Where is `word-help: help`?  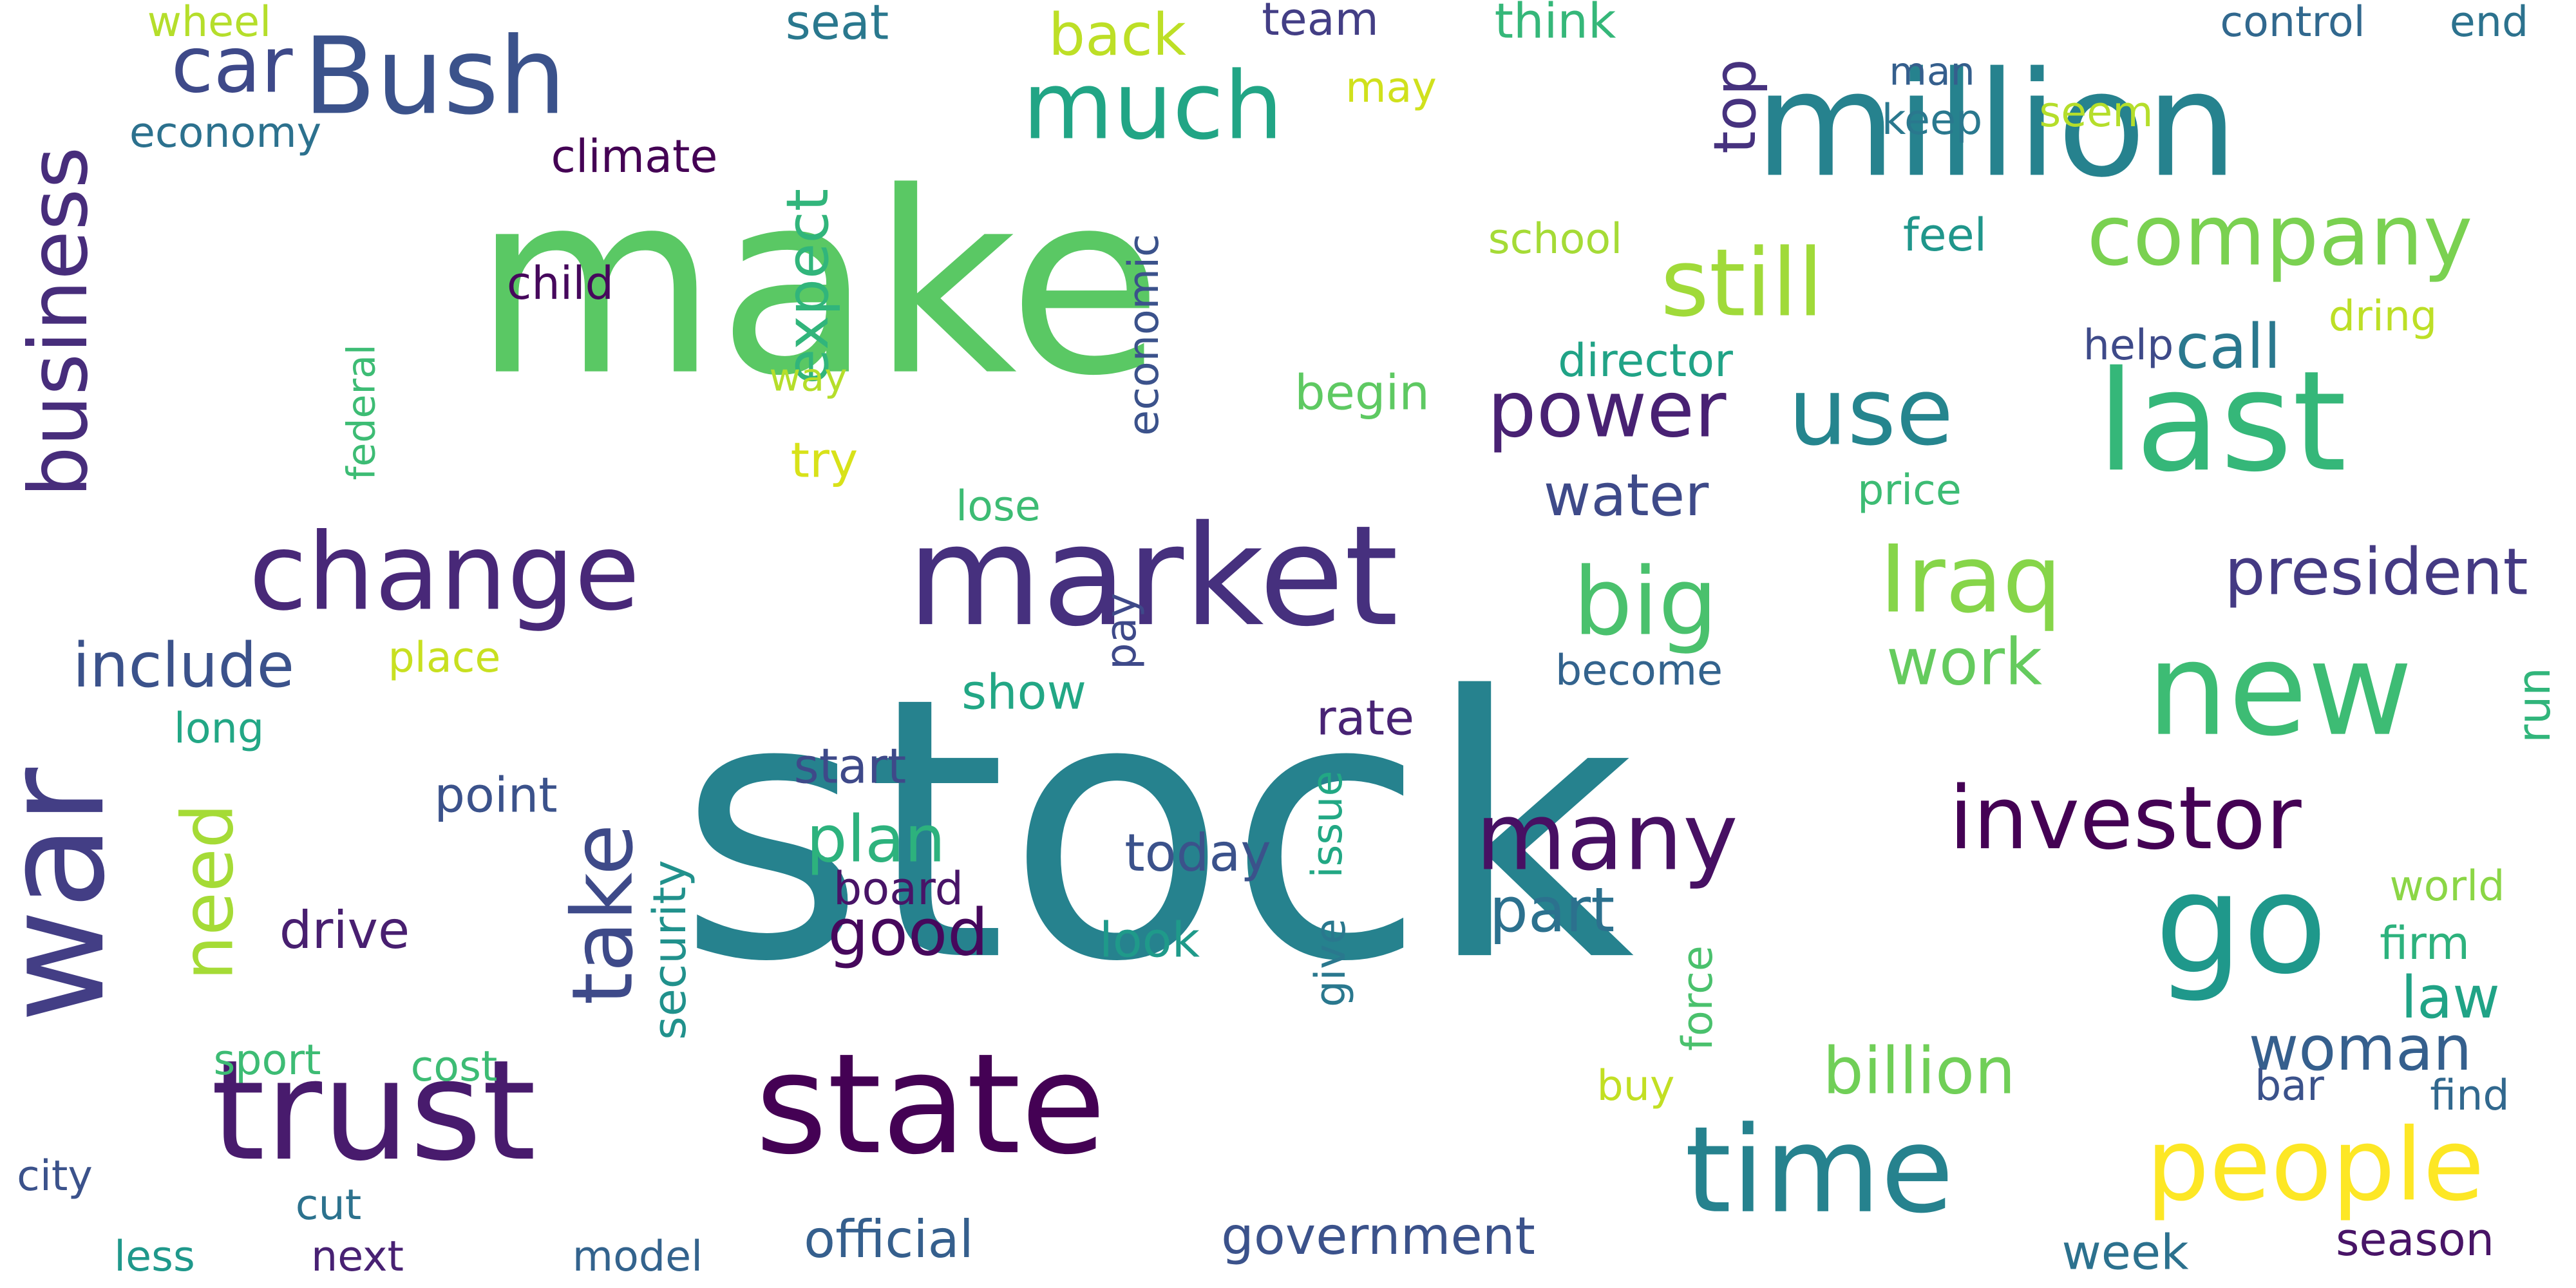
word-help: help is located at coordinates (2128, 346).